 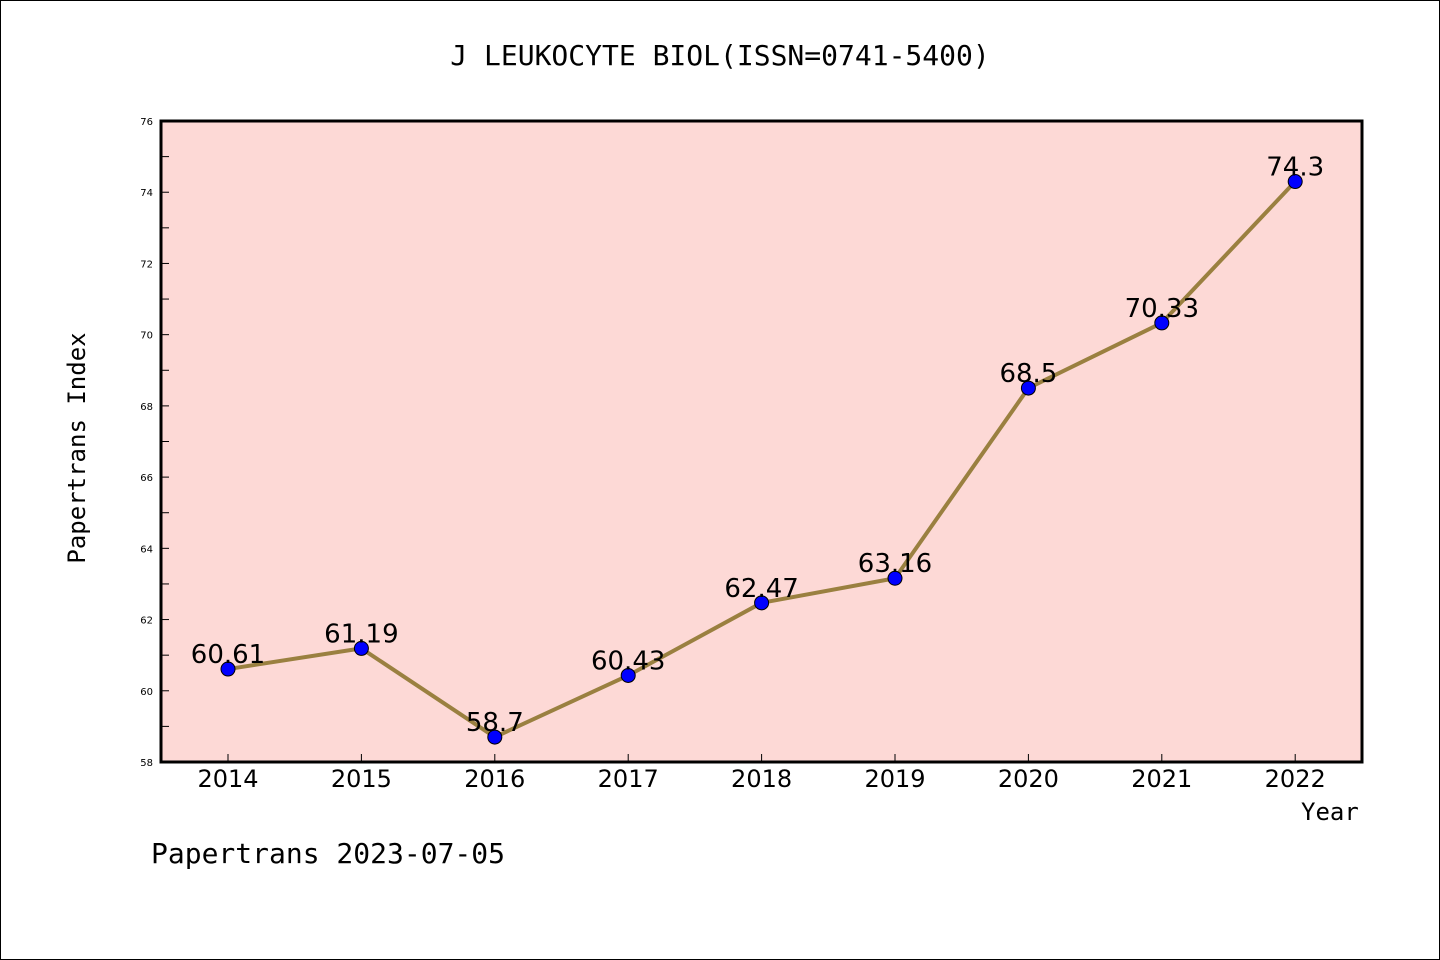 What do you see at coordinates (1028, 374) in the screenshot?
I see `data-label: 68.5` at bounding box center [1028, 374].